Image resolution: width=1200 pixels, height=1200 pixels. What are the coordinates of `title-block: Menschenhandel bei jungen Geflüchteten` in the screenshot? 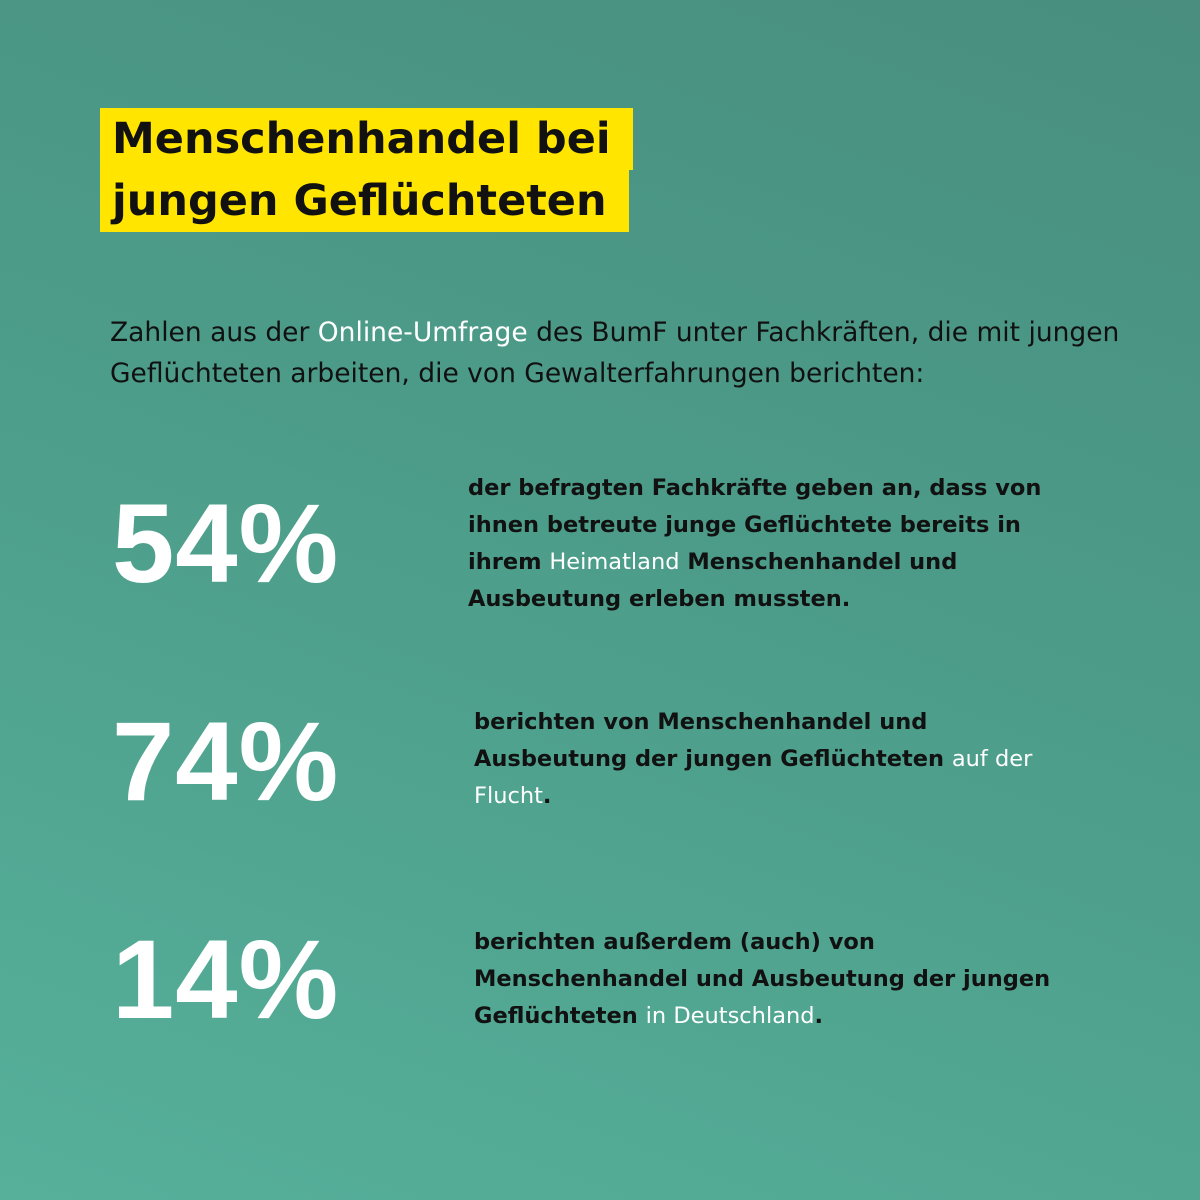 It's located at (380, 170).